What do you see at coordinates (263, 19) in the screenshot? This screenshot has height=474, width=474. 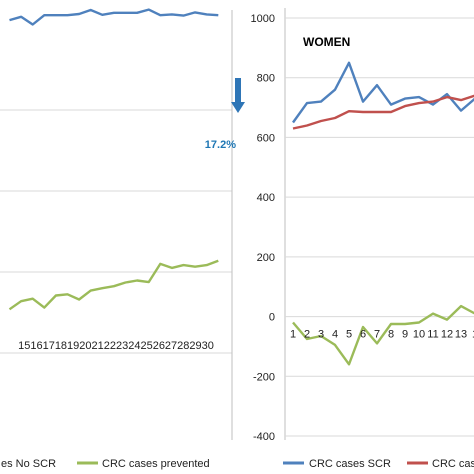 I see `y-tick-label: 1000` at bounding box center [263, 19].